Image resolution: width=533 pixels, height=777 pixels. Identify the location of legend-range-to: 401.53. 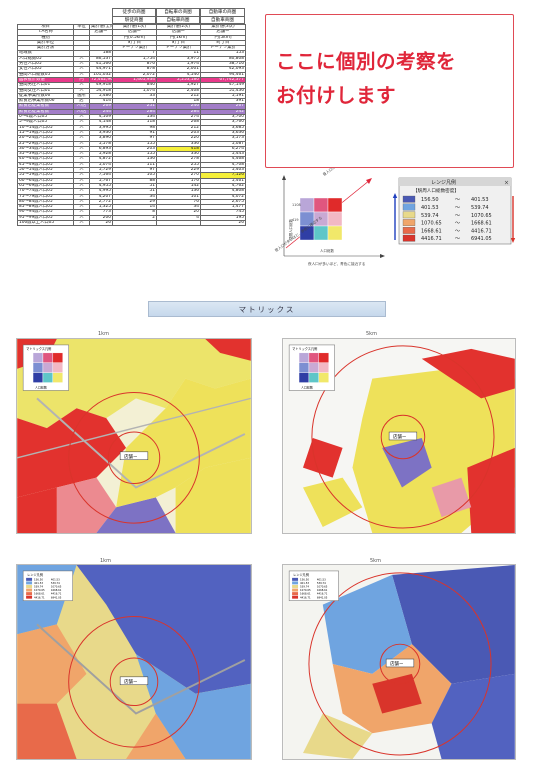
(480, 200).